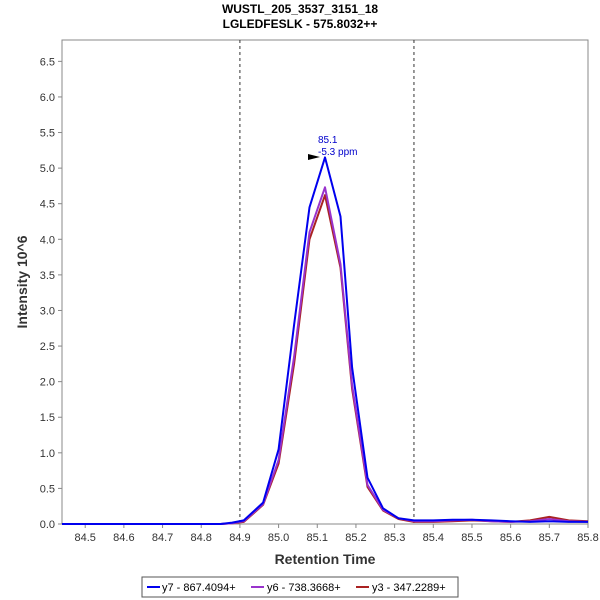 The image size is (600, 600). I want to click on y-axis-label: Intensity 10^6, so click(22, 281).